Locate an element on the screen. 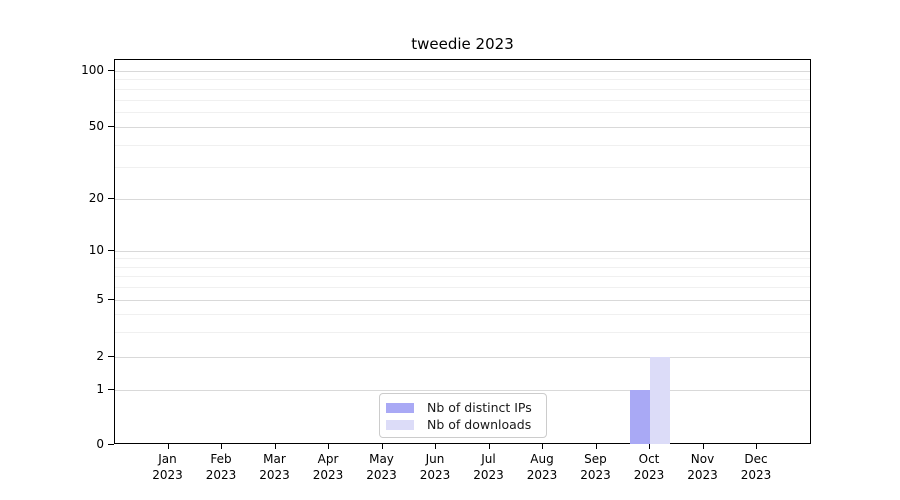 This screenshot has height=500, width=900. chart-title: tweedie 2023 is located at coordinates (462, 44).